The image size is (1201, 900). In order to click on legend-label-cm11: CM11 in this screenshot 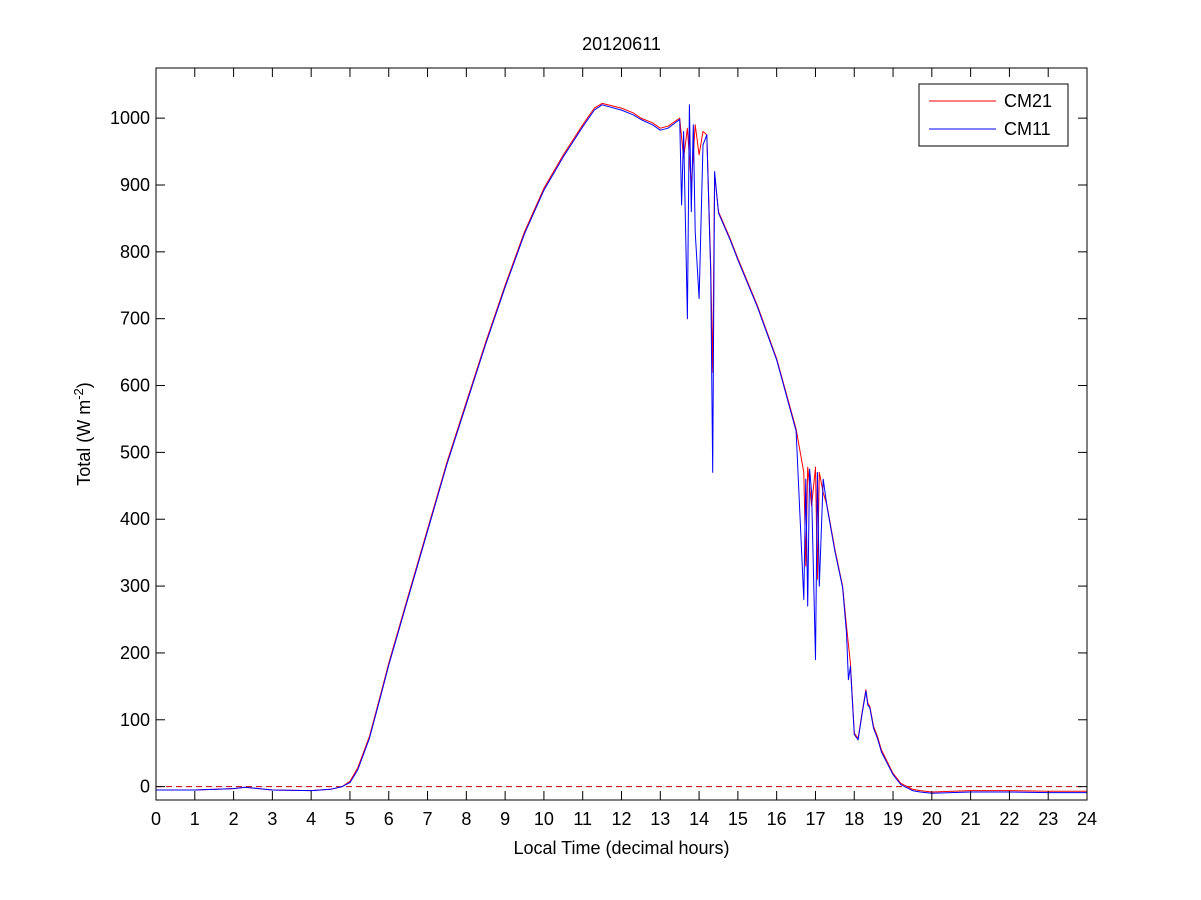, I will do `click(1027, 129)`.